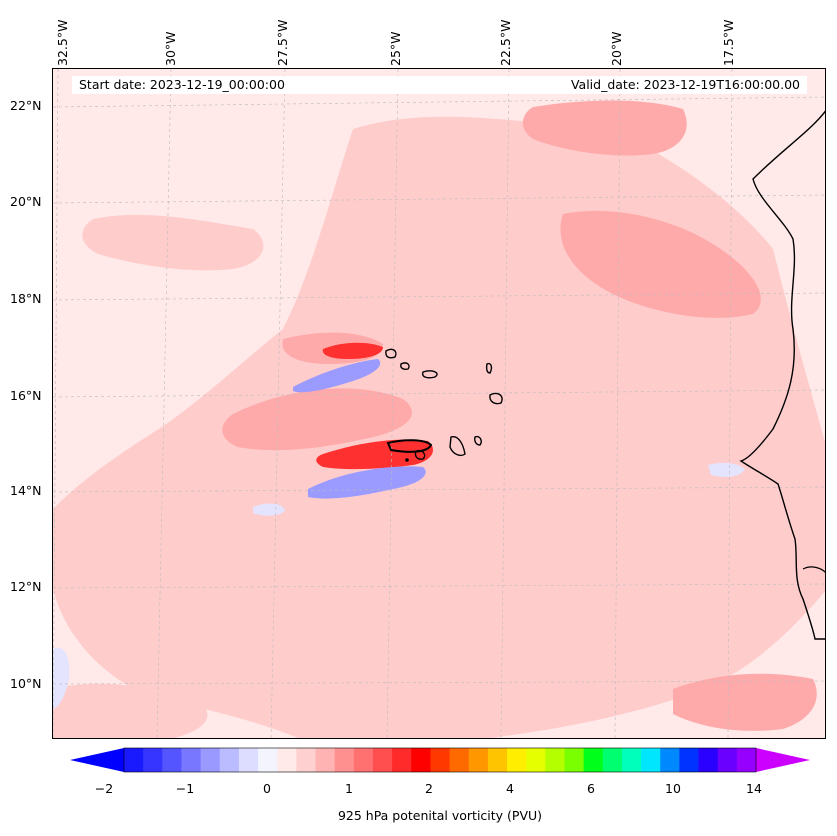 The image size is (837, 836). Describe the element at coordinates (783, 760) in the screenshot. I see `colorbar-over-arrow` at that location.